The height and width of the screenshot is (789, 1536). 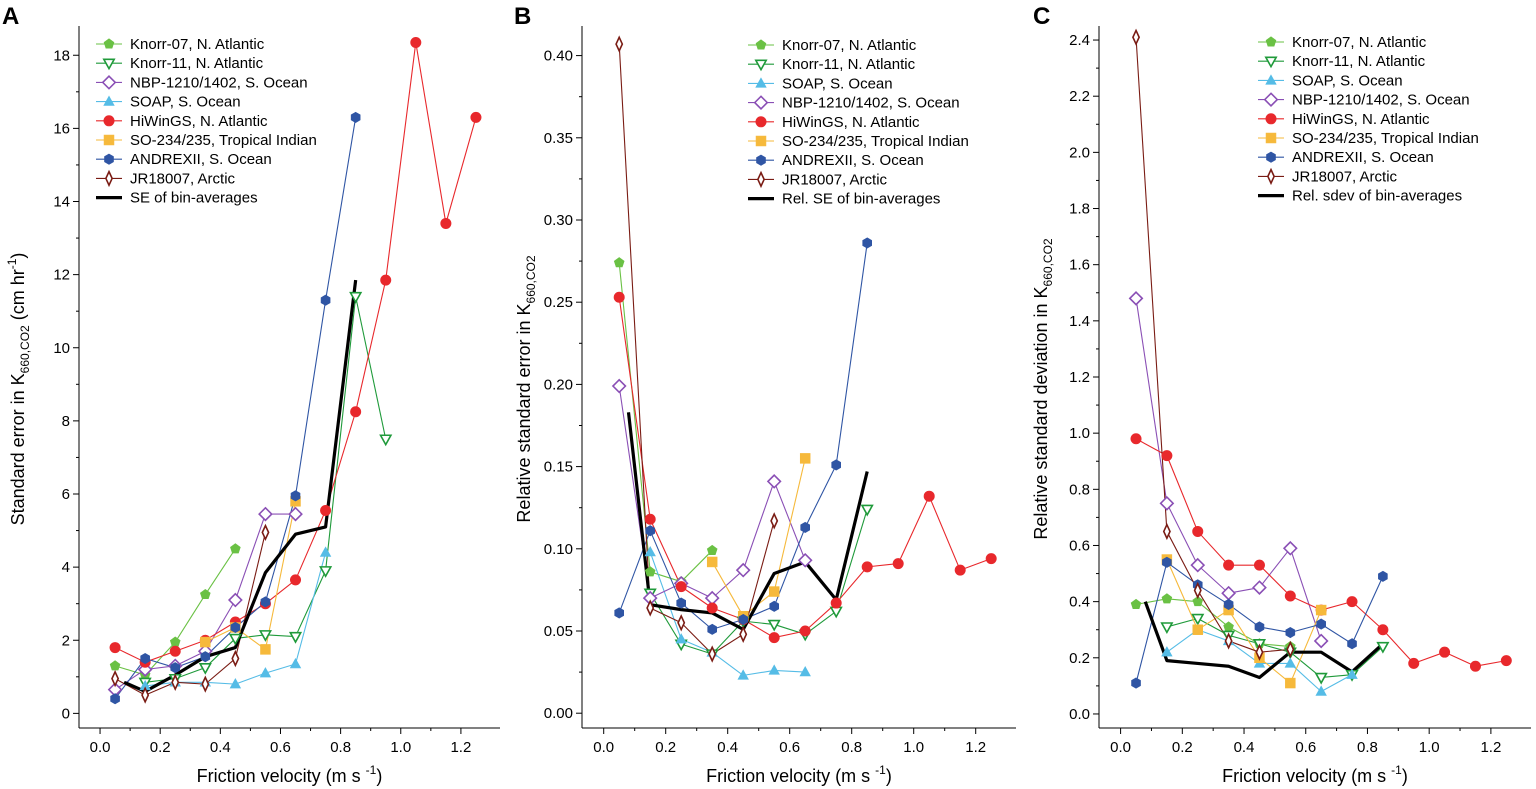 What do you see at coordinates (913, 747) in the screenshot?
I see `x-tick-label: 1.0` at bounding box center [913, 747].